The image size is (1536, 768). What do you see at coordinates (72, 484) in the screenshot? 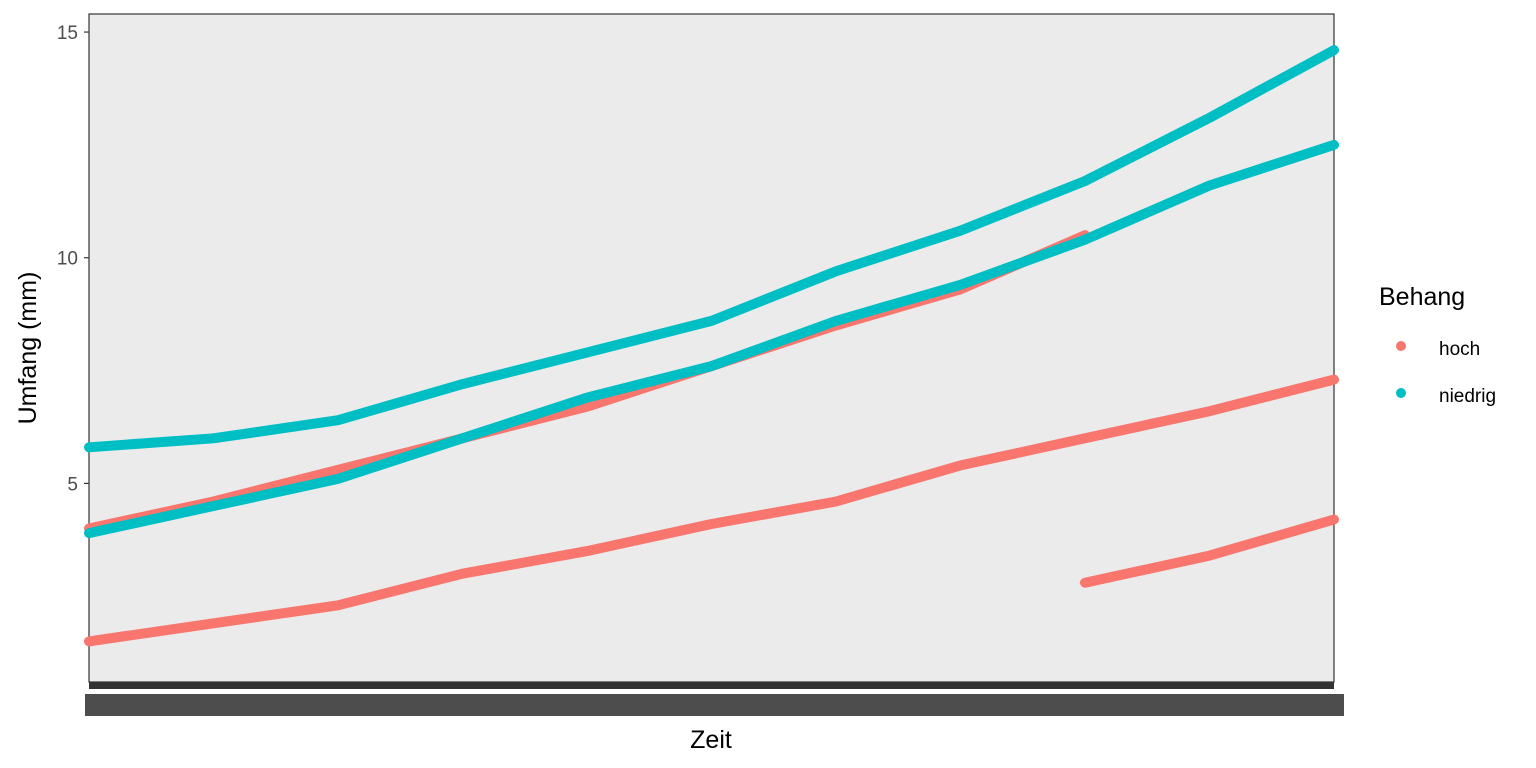
I see `y-tick-label: 5` at bounding box center [72, 484].